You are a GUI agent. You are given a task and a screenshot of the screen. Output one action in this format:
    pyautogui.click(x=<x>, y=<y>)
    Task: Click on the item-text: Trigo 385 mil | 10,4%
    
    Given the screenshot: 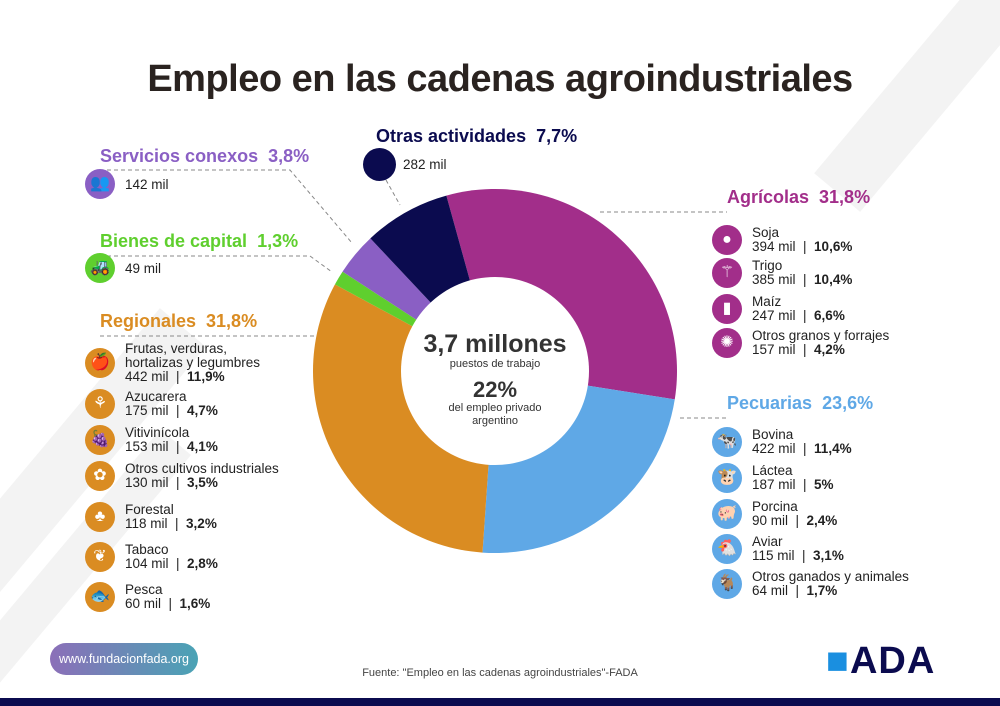 What is the action you would take?
    pyautogui.click(x=802, y=272)
    